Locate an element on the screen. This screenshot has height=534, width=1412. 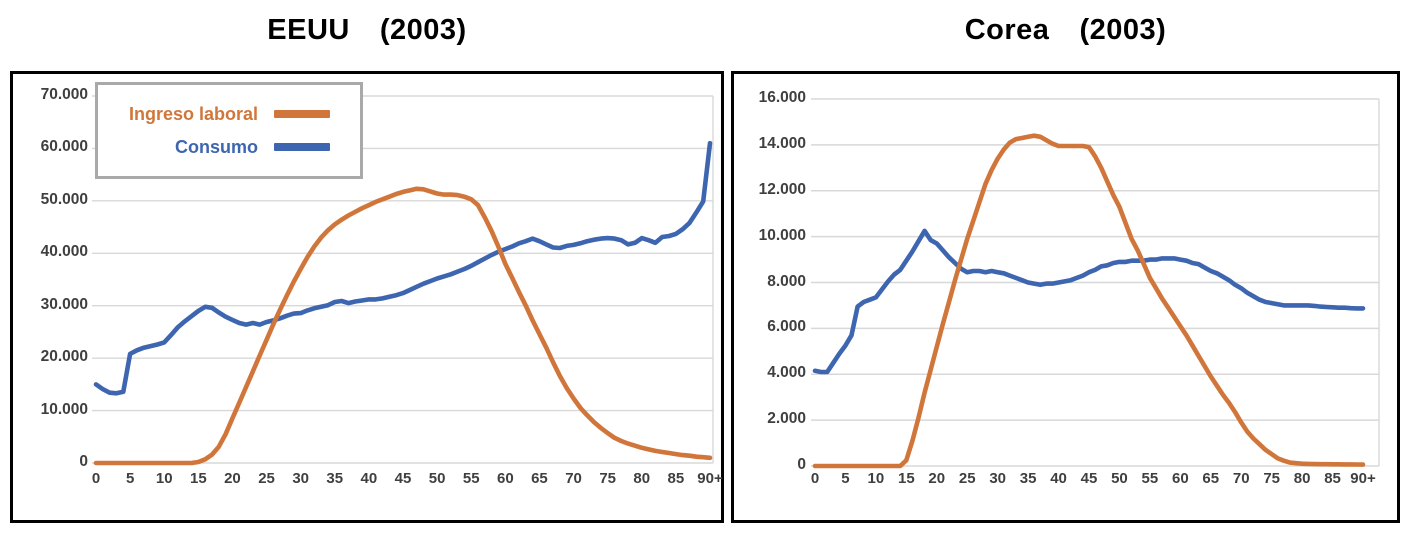
legend-item-ingreso-laboral: Ingreso laboral is located at coordinates (229, 114).